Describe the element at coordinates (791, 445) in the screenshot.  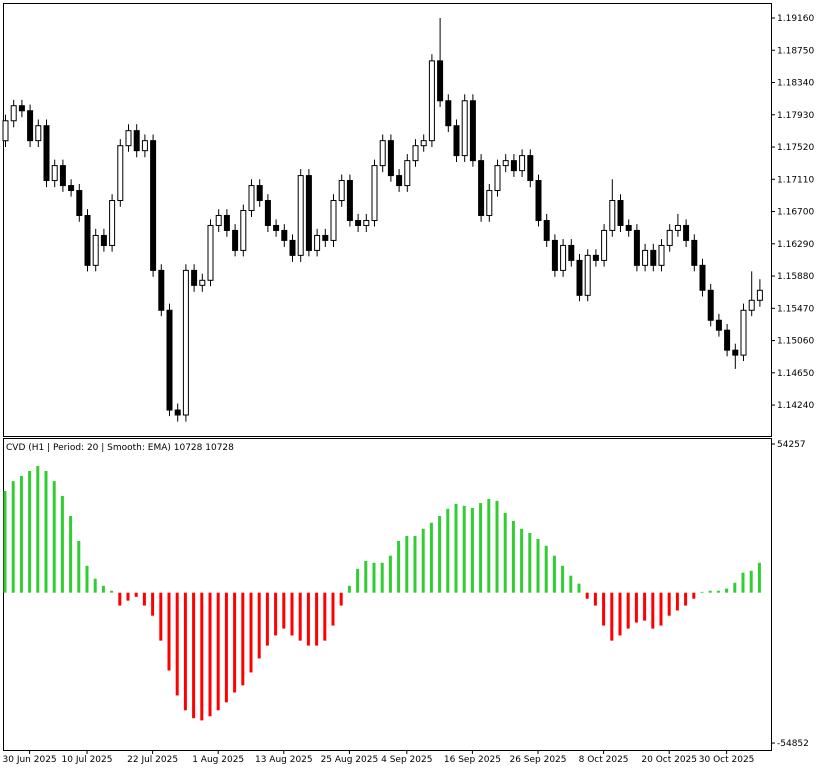
I see `y-tick-label: 54257` at that location.